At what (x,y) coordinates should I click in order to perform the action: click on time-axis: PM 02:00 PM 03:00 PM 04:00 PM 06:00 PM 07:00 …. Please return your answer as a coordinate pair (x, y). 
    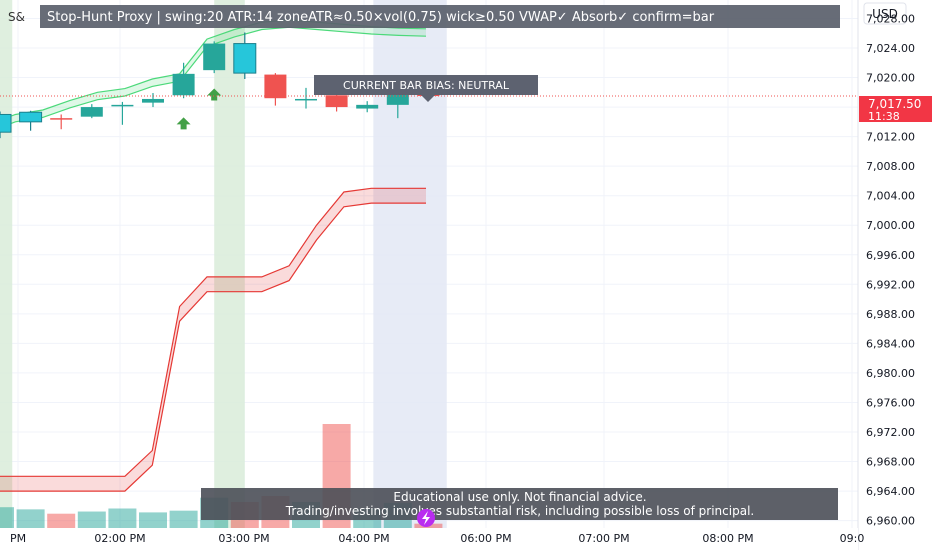
    Looking at the image, I should click on (432, 539).